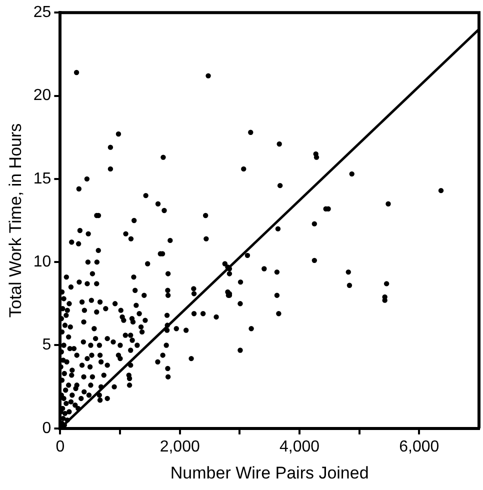 This screenshot has width=483, height=490. I want to click on x-axis-title: Number Wire Pairs Joined, so click(269, 472).